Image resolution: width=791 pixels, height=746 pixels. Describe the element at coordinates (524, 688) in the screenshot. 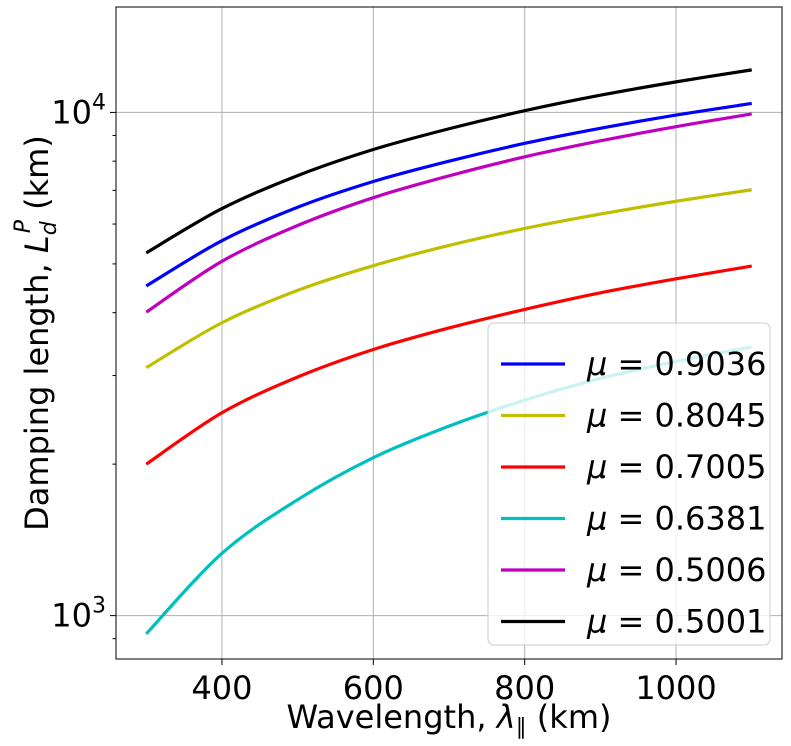

I see `x-tick-label: 800` at that location.